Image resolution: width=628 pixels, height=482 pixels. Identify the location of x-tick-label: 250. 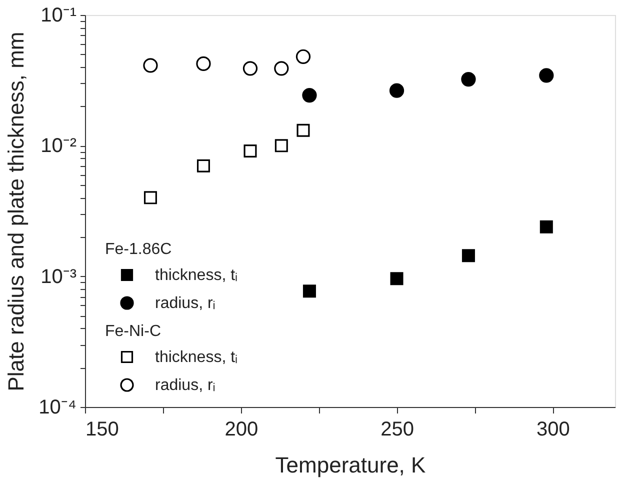
(397, 429).